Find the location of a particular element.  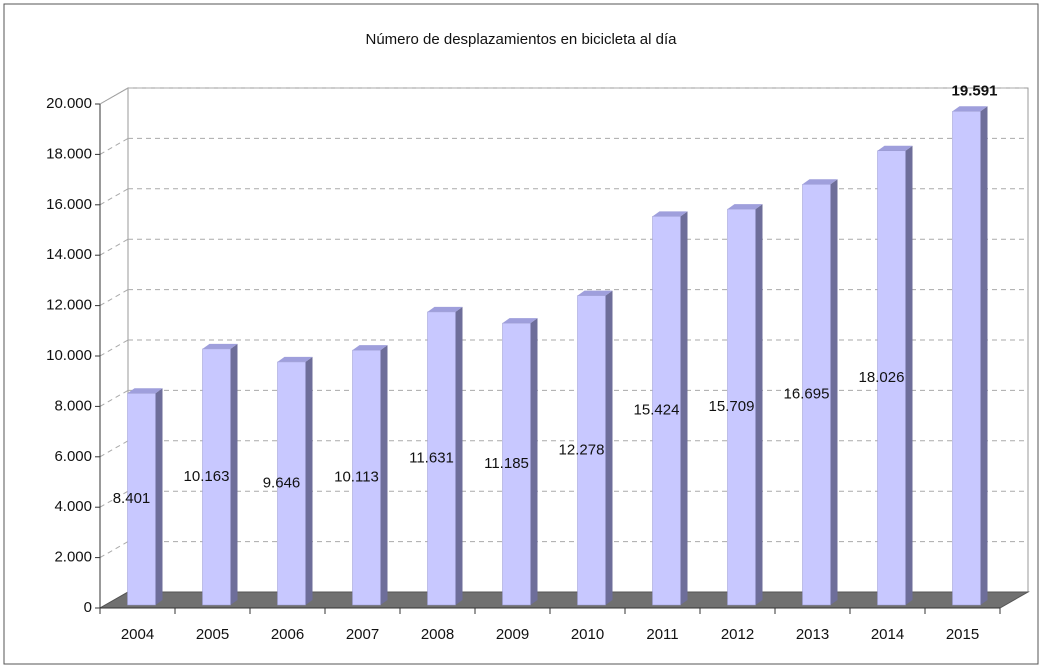

y-tick-label: 2.000 is located at coordinates (73, 557).